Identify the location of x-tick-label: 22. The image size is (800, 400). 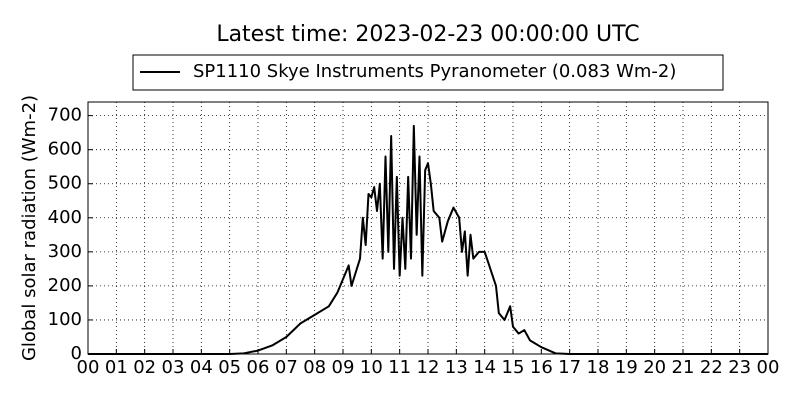
(711, 367).